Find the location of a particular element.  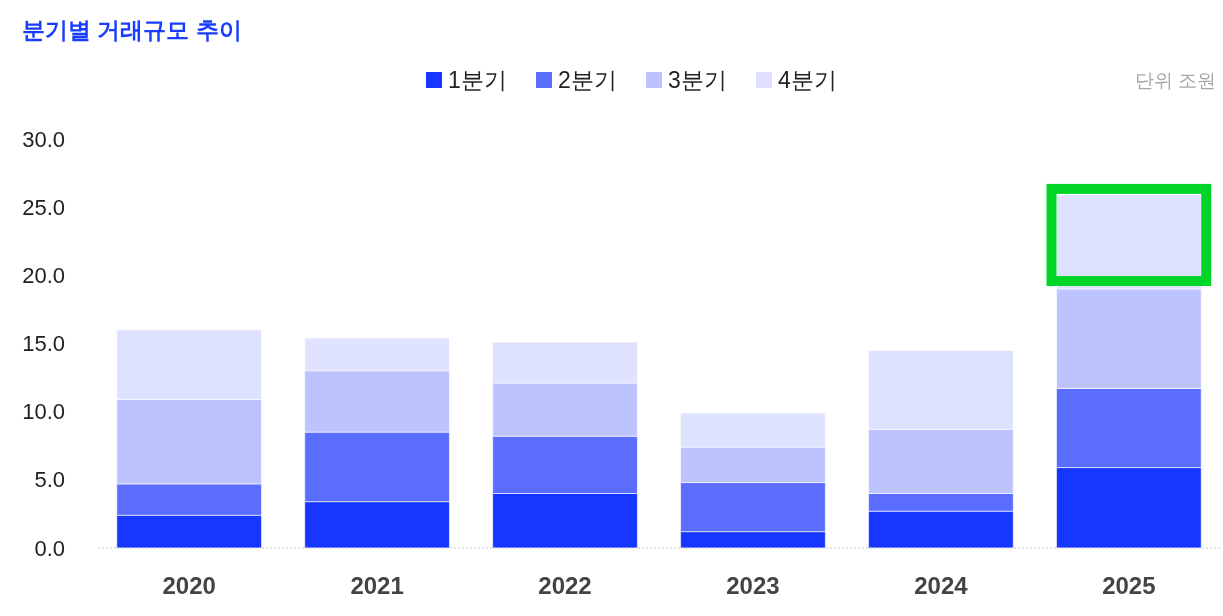

legend-label: 2분기 is located at coordinates (587, 80).